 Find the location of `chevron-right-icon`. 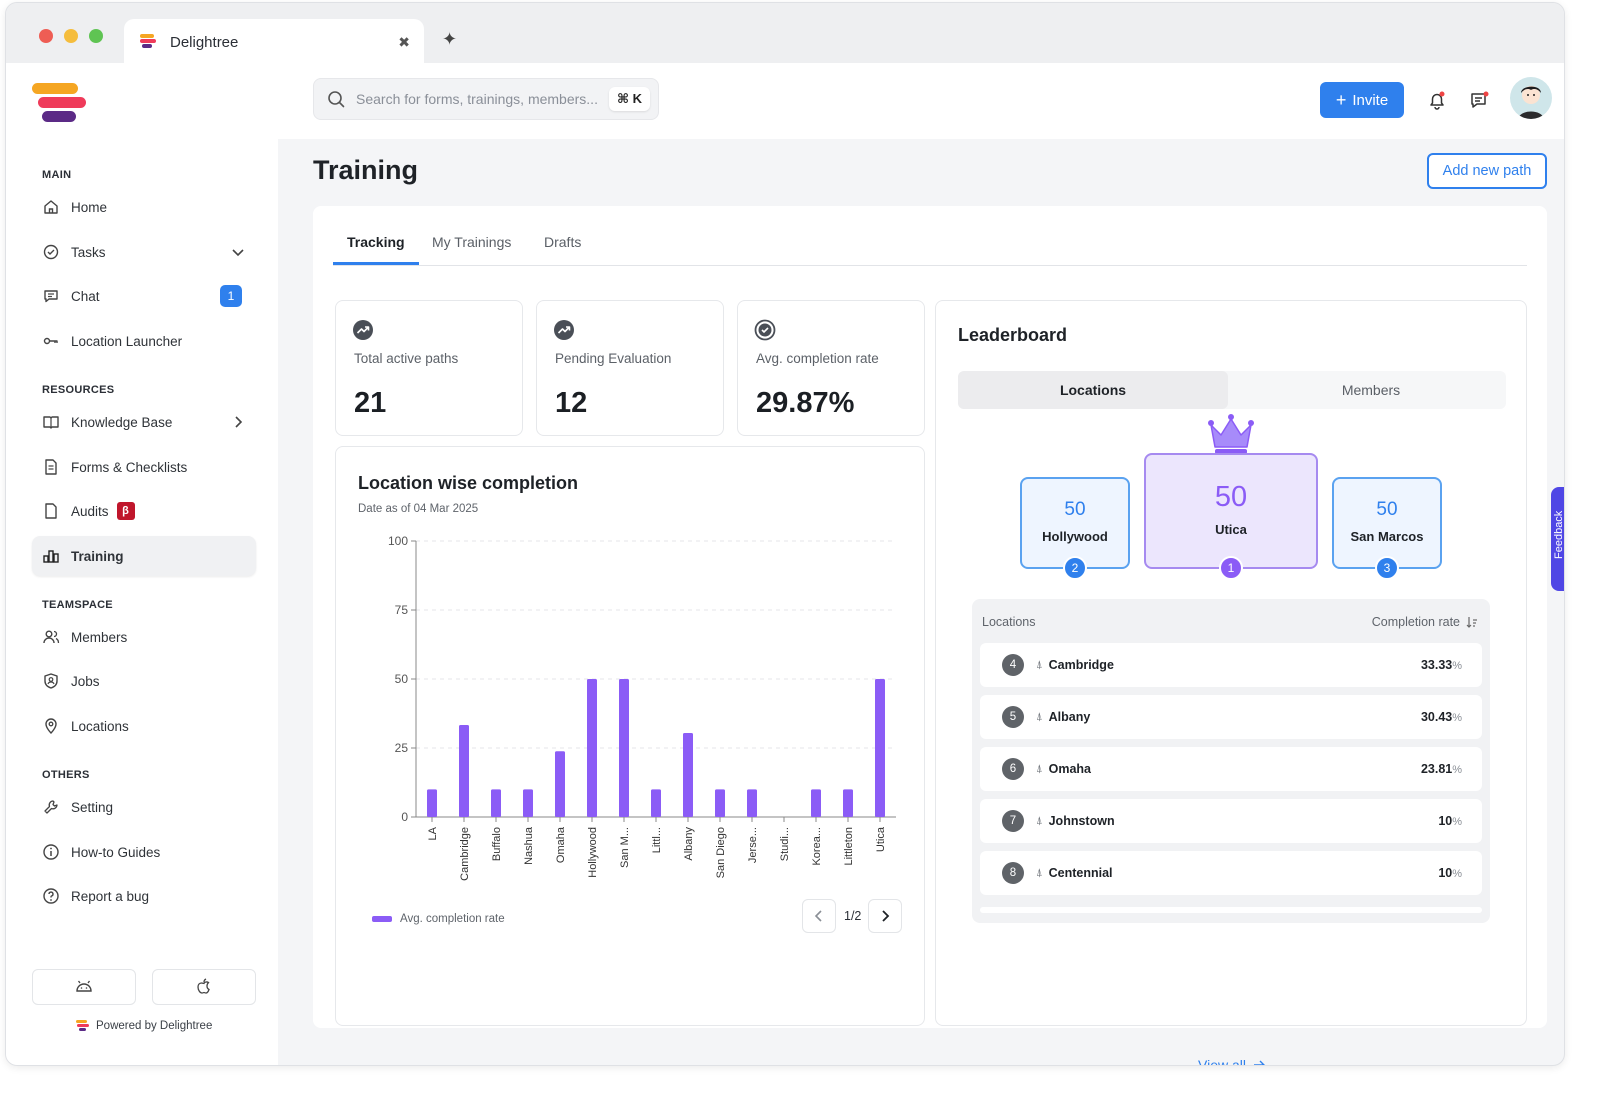

chevron-right-icon is located at coordinates (238, 422).